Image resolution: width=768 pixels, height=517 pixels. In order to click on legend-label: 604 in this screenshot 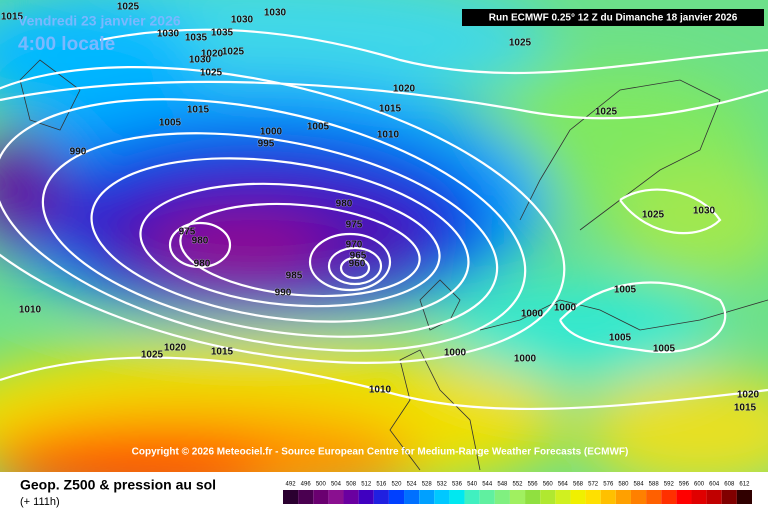, I will do `click(714, 485)`.